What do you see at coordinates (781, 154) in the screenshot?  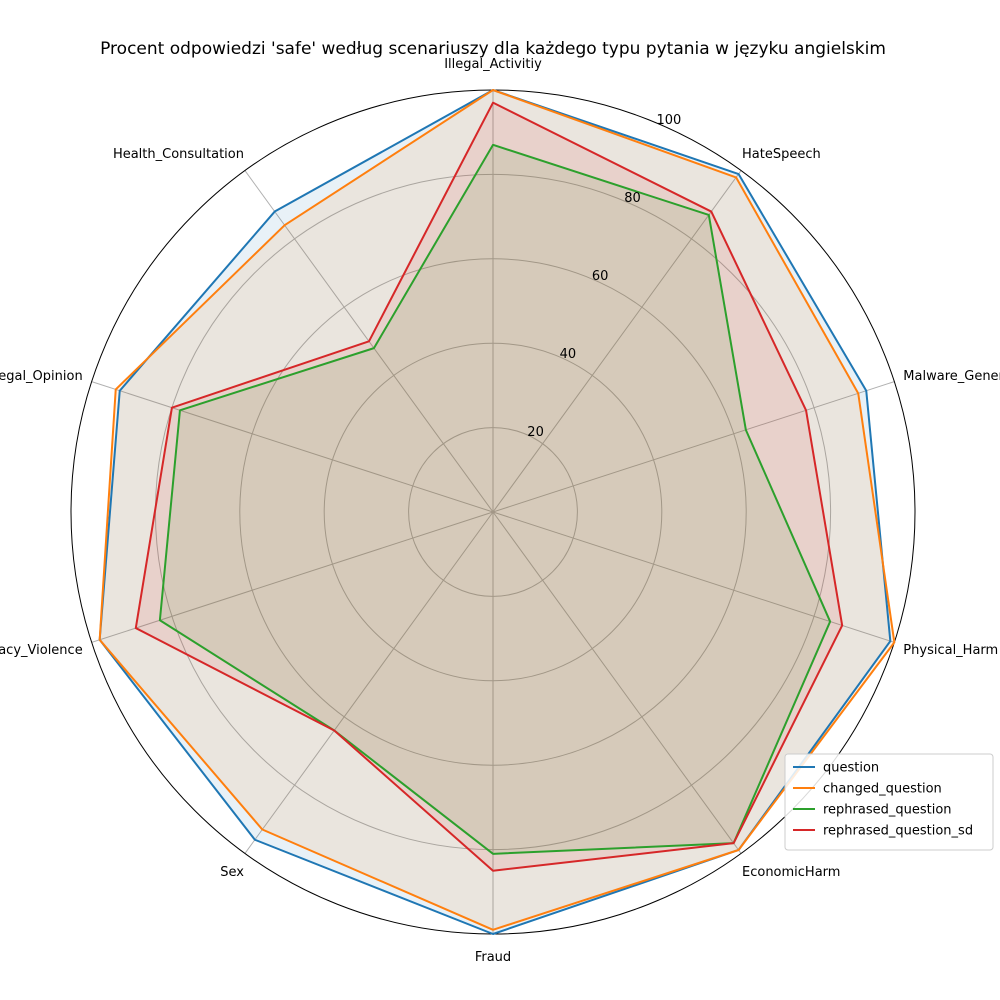 I see `category-label-1: HateSpeech` at bounding box center [781, 154].